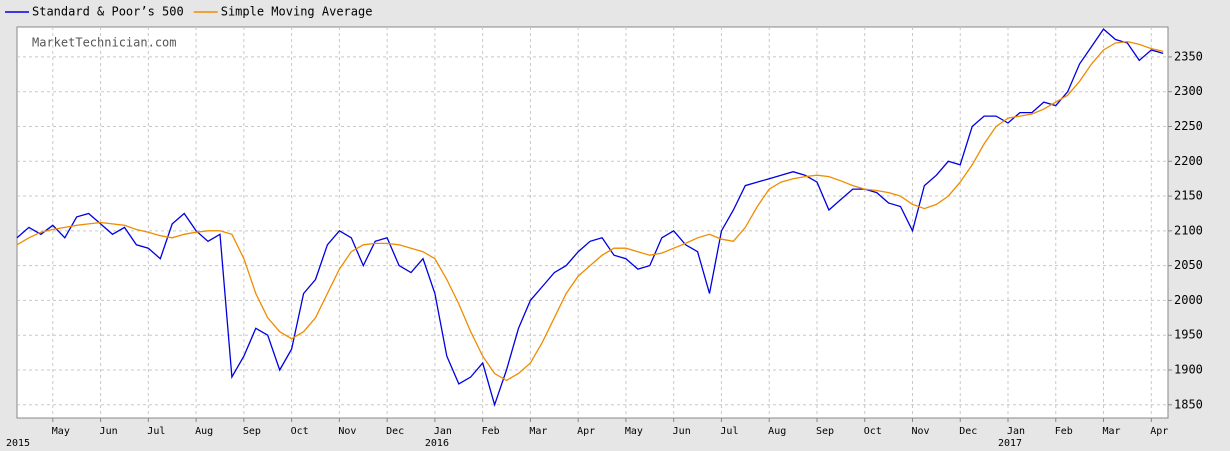  What do you see at coordinates (1188, 335) in the screenshot?
I see `y-tick-label: 1950` at bounding box center [1188, 335].